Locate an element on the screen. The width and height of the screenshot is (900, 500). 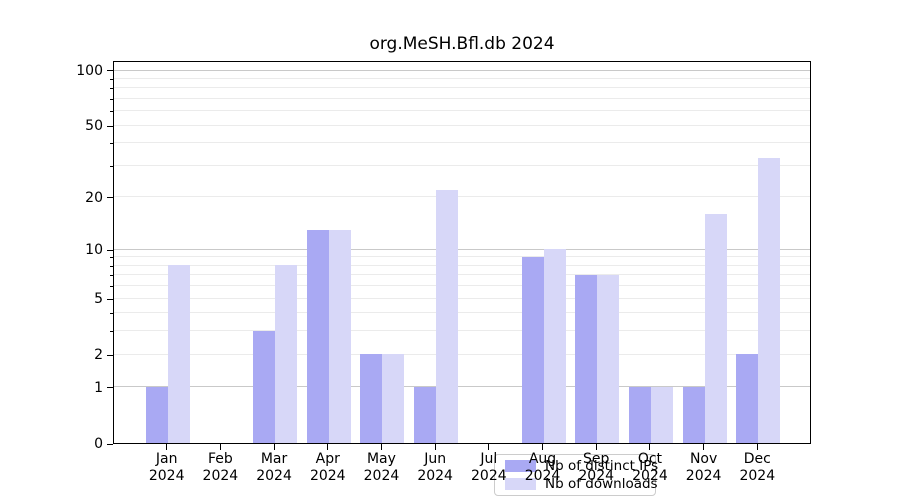
legend-row-downloads: Nb of downloads is located at coordinates (581, 484).